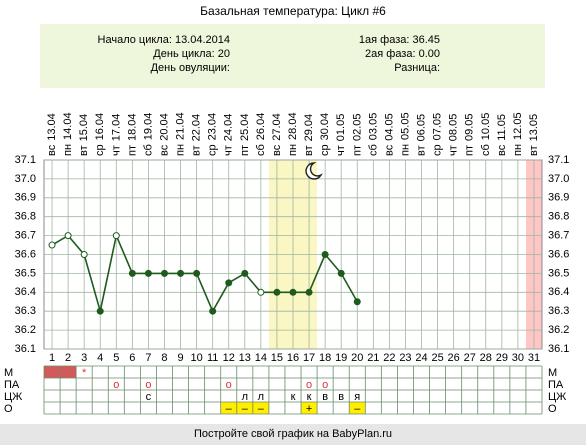  Describe the element at coordinates (52, 358) in the screenshot. I see `x-tick-label: 1` at that location.